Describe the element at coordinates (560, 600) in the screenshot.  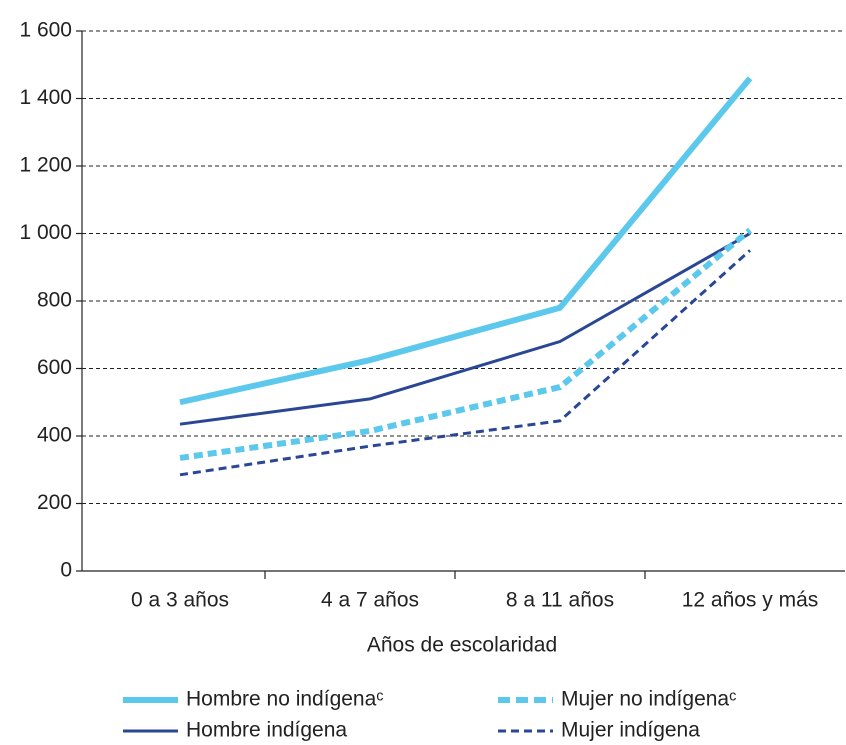
I see `x-tick-label: 8 a 11 años` at that location.